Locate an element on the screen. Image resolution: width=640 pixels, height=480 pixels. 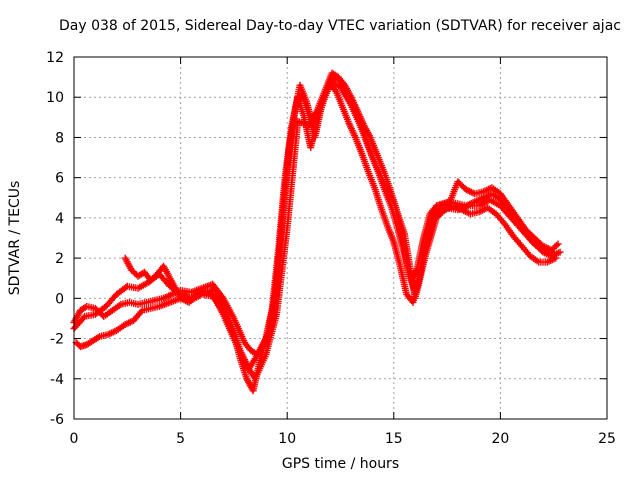
x-axis-label: GPS time / hours is located at coordinates (340, 464).